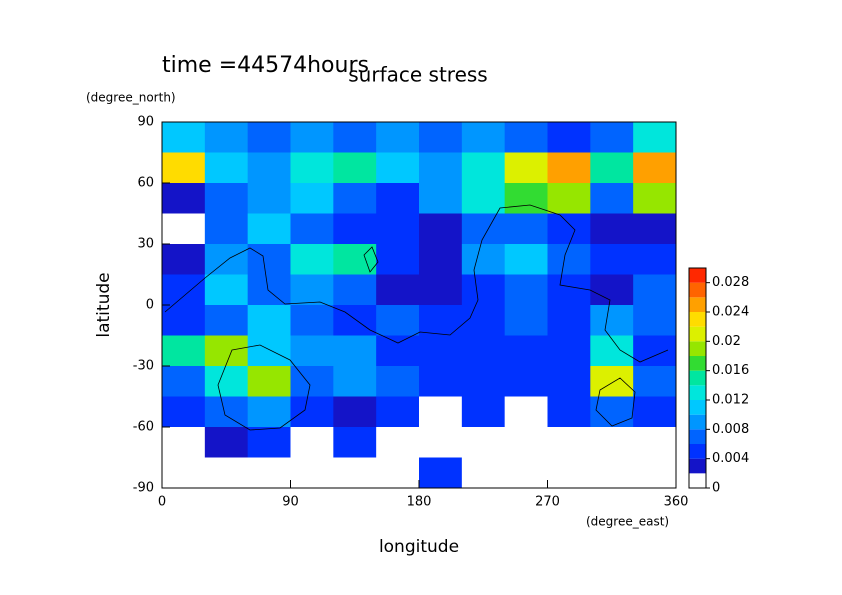 This screenshot has height=595, width=842. Describe the element at coordinates (419, 502) in the screenshot. I see `x-tick-label: 180` at that location.